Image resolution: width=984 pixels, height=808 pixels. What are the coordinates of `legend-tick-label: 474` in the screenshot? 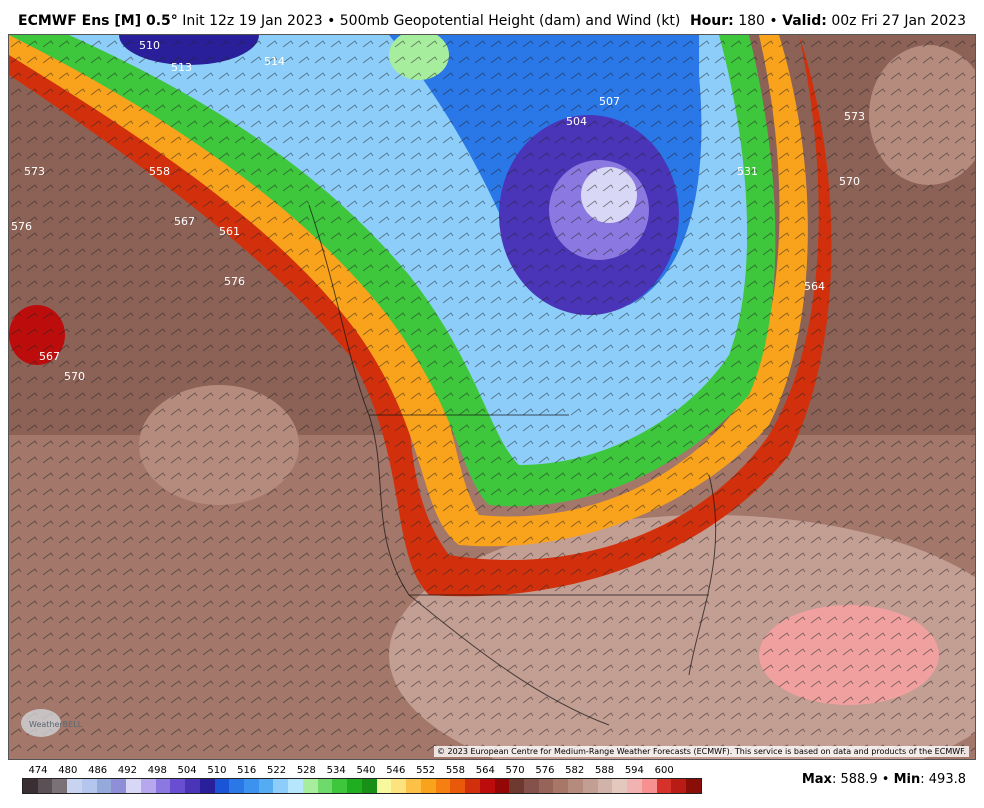 It's located at (38, 770).